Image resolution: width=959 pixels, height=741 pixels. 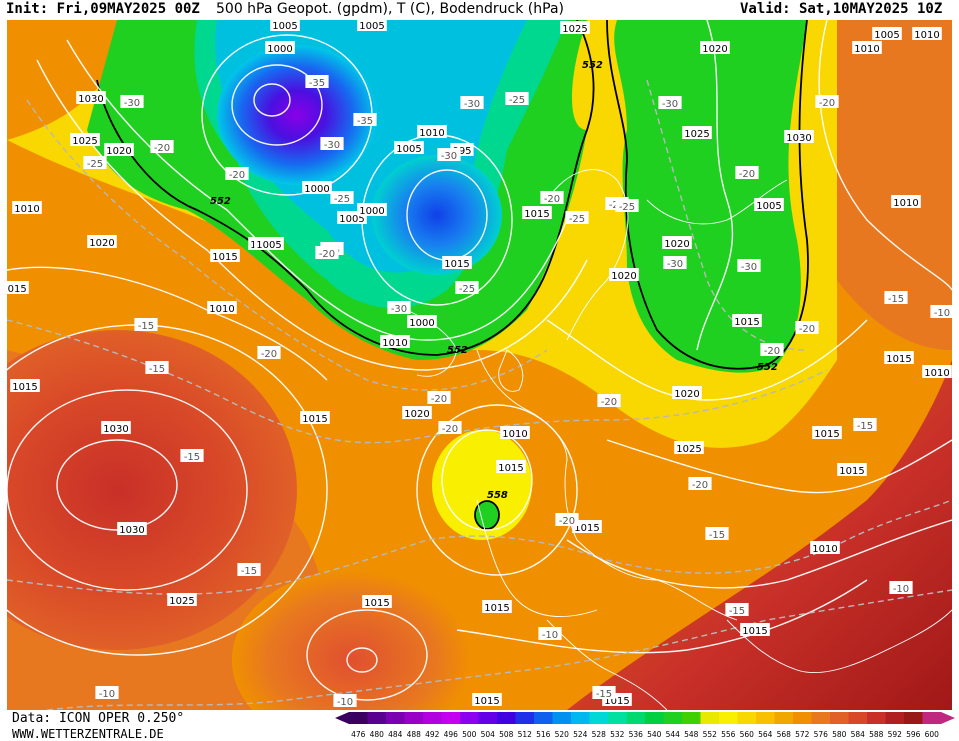 What do you see at coordinates (839, 734) in the screenshot?
I see `legend-tick-label: 580` at bounding box center [839, 734].